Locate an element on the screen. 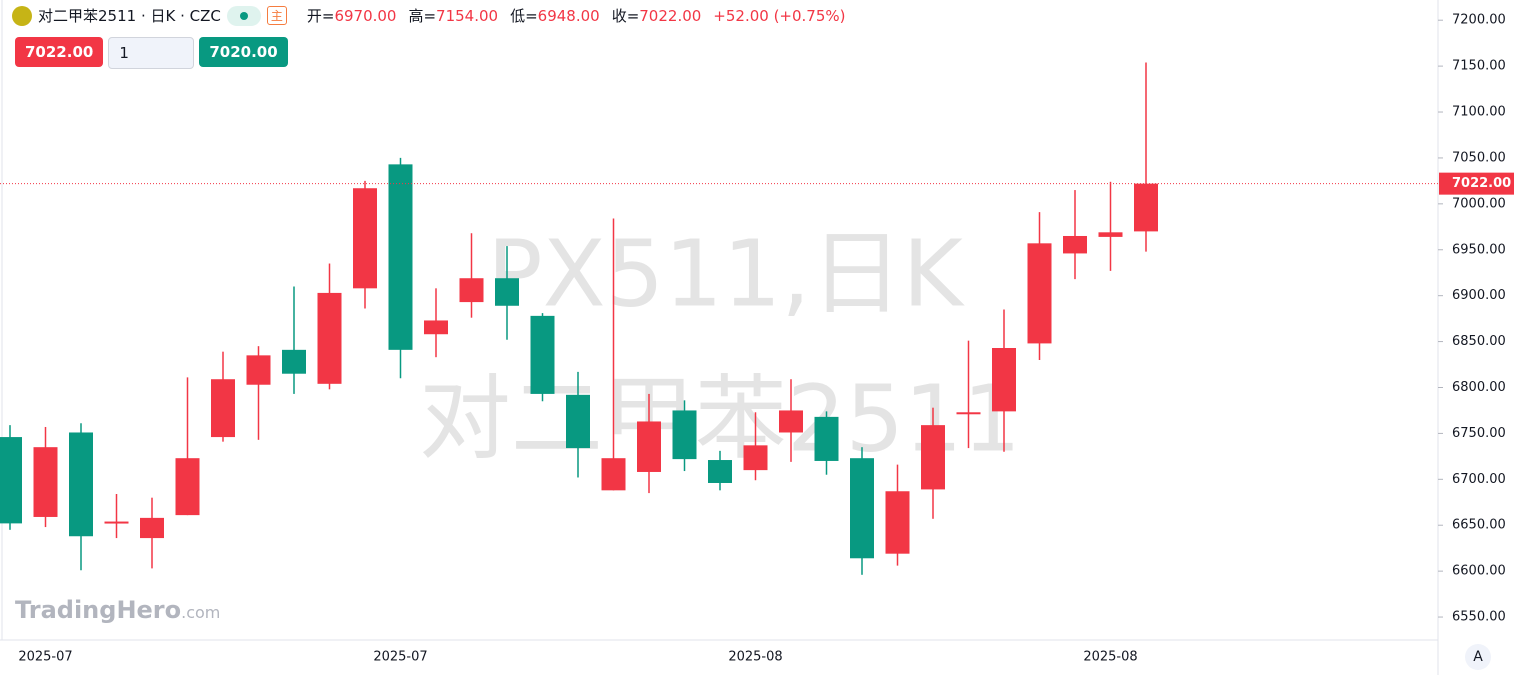 The height and width of the screenshot is (675, 1514). main-badge: 主 is located at coordinates (276, 15).